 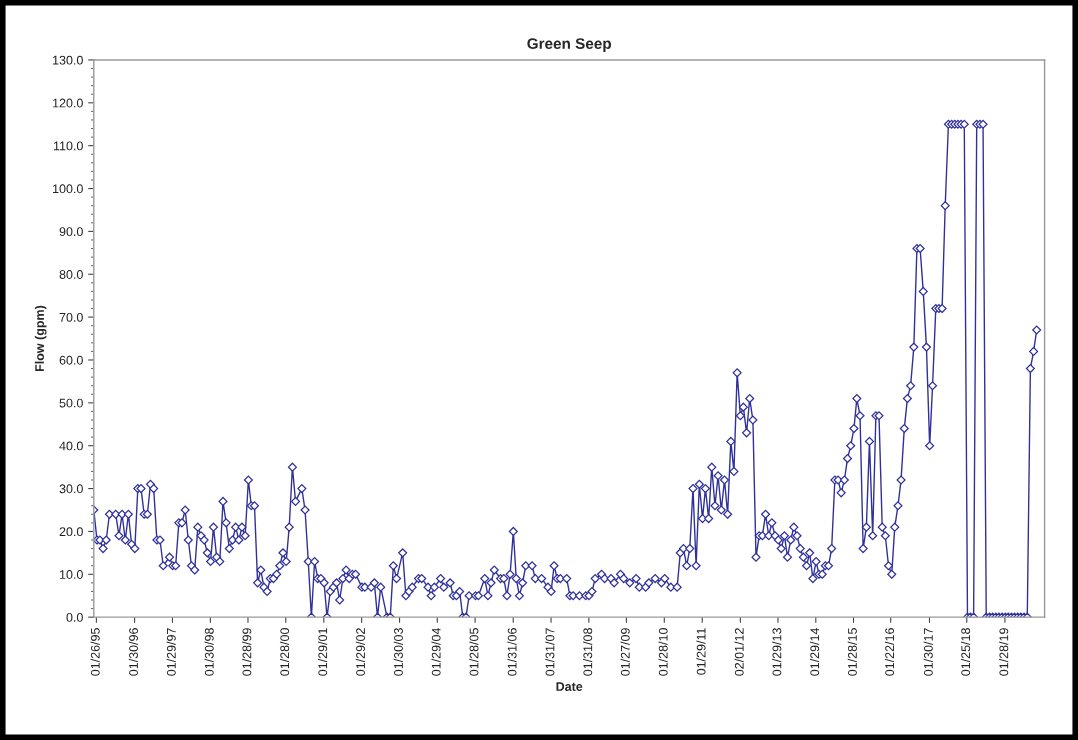 What do you see at coordinates (436, 651) in the screenshot?
I see `x-tick-label: 01/29/04` at bounding box center [436, 651].